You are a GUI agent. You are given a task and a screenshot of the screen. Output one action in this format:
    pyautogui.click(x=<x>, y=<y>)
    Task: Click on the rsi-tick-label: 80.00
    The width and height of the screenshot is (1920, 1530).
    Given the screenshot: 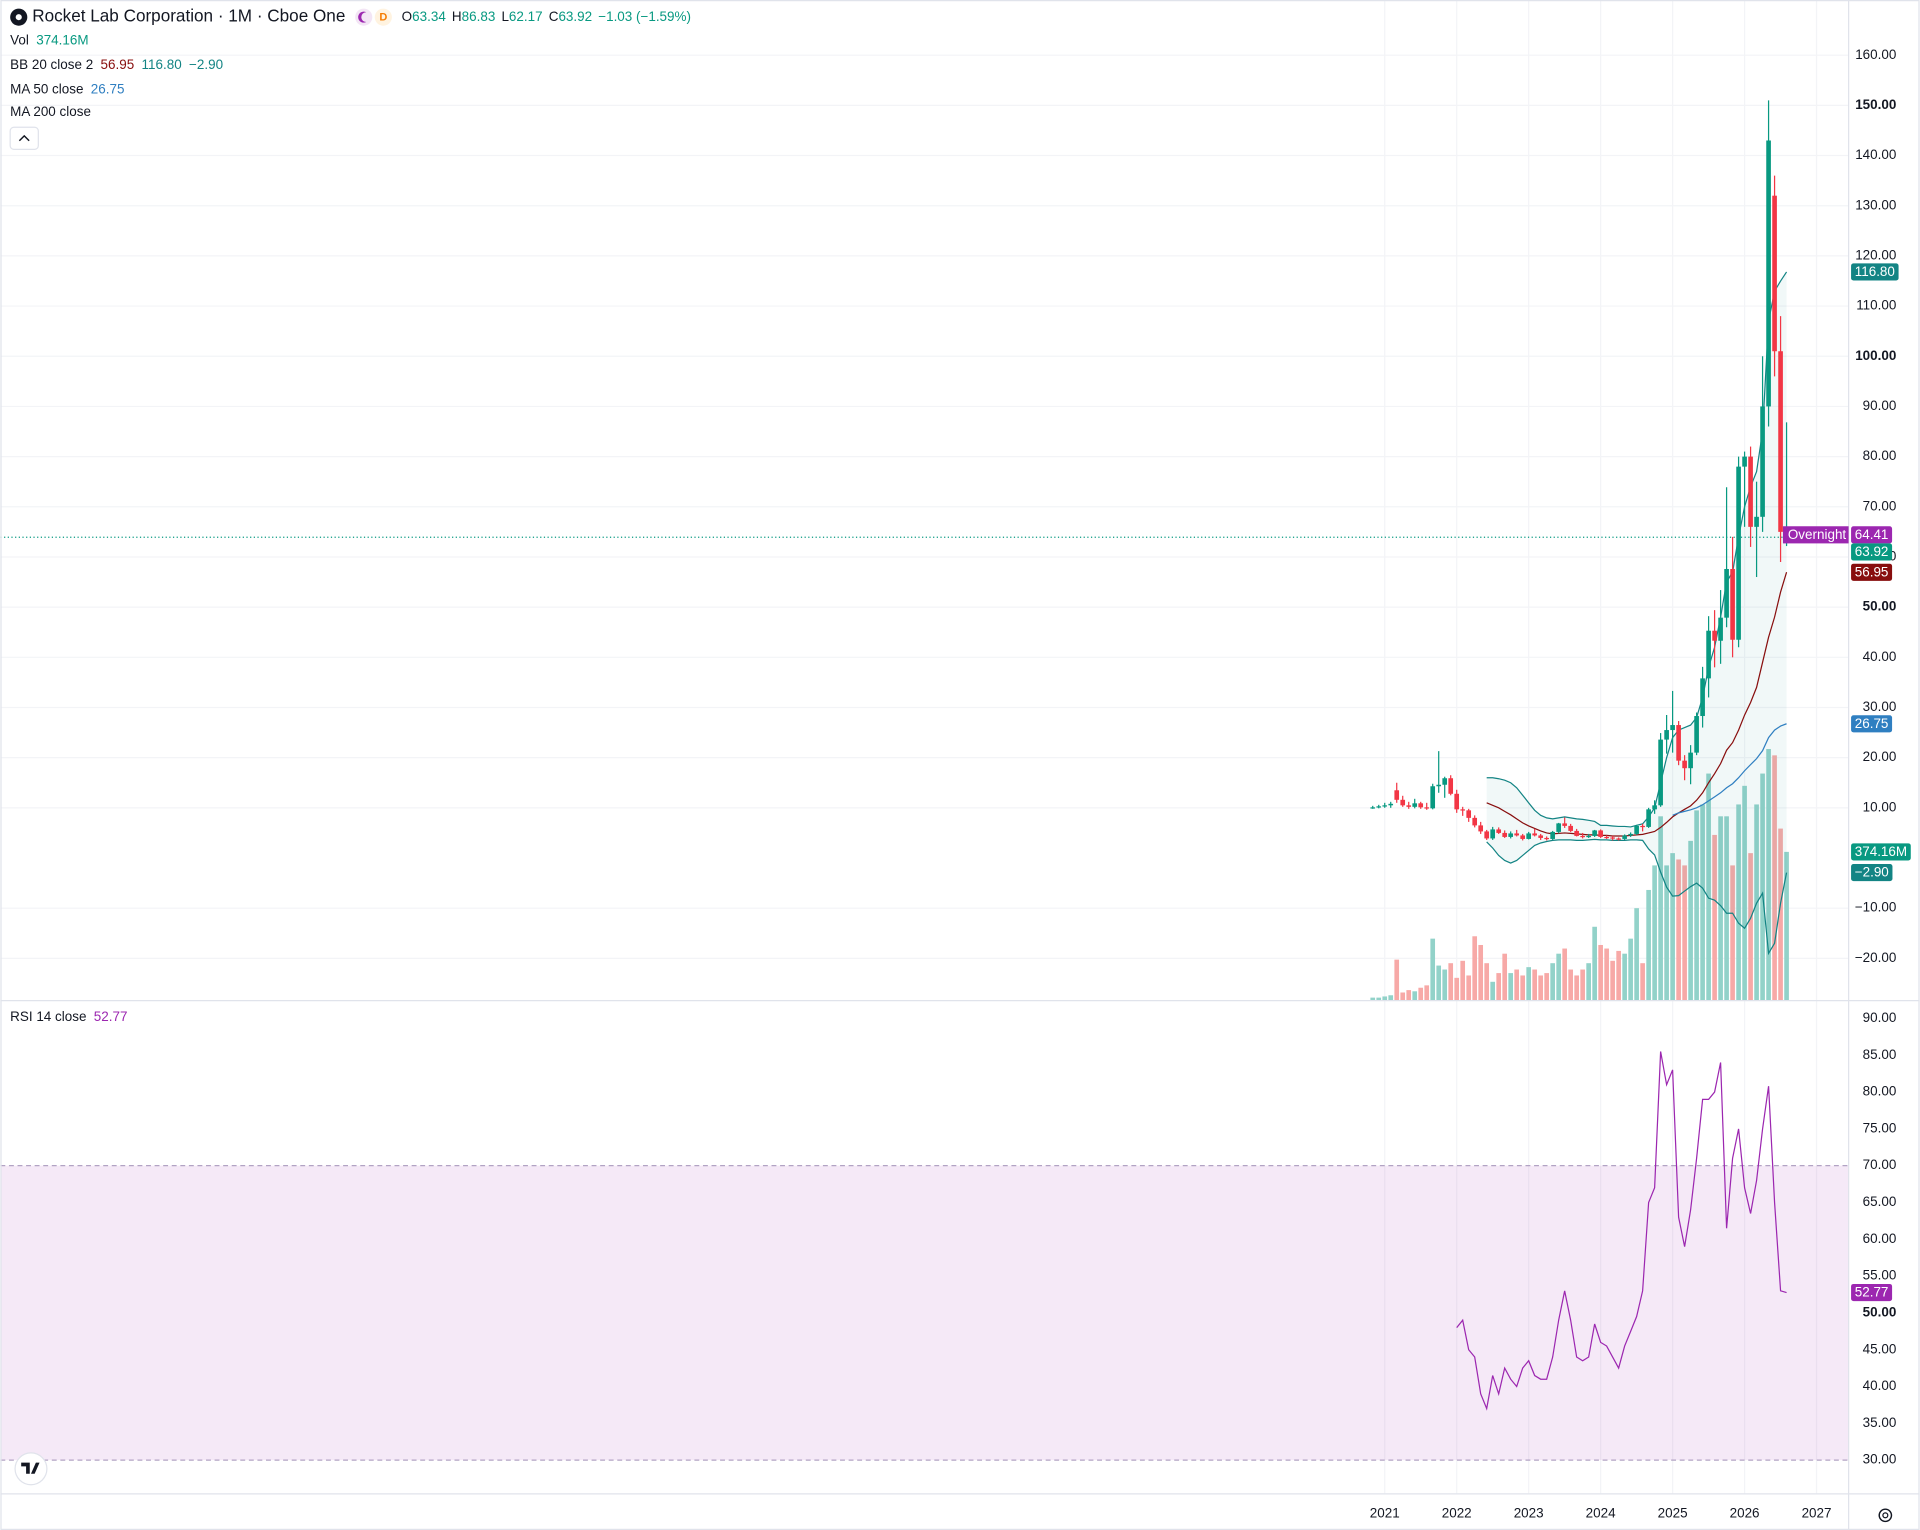 What is the action you would take?
    pyautogui.click(x=1880, y=1091)
    